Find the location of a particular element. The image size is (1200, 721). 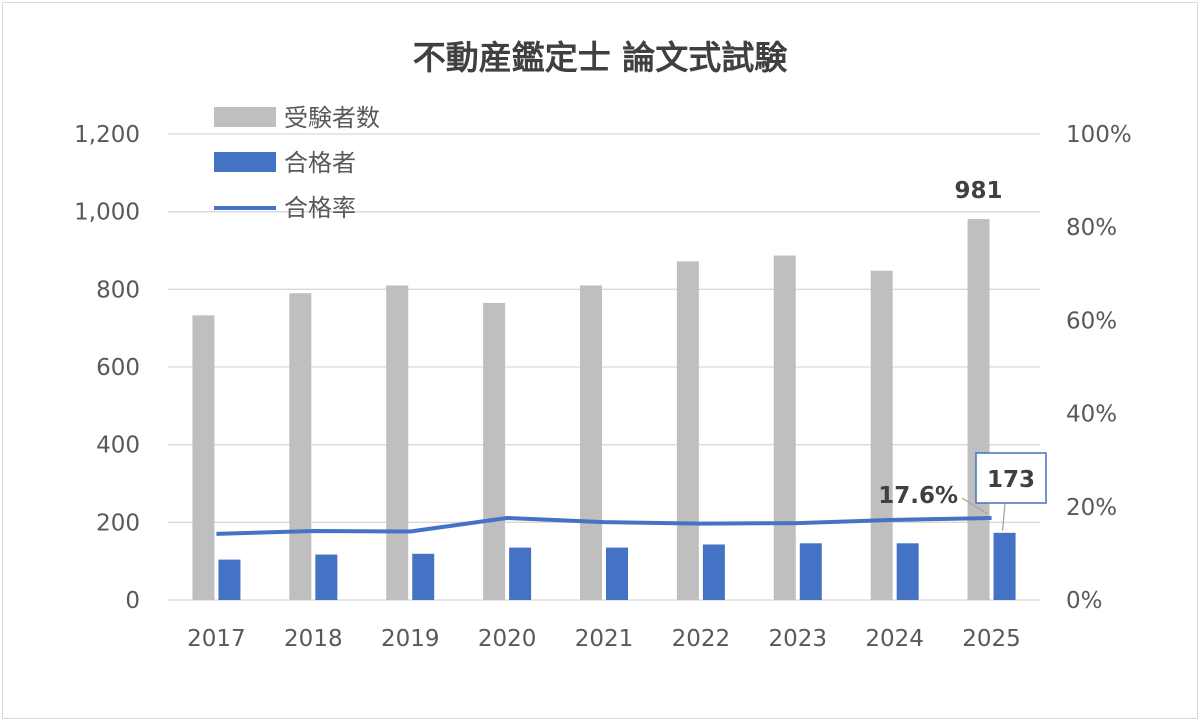

rate-line-path is located at coordinates (604, 525).